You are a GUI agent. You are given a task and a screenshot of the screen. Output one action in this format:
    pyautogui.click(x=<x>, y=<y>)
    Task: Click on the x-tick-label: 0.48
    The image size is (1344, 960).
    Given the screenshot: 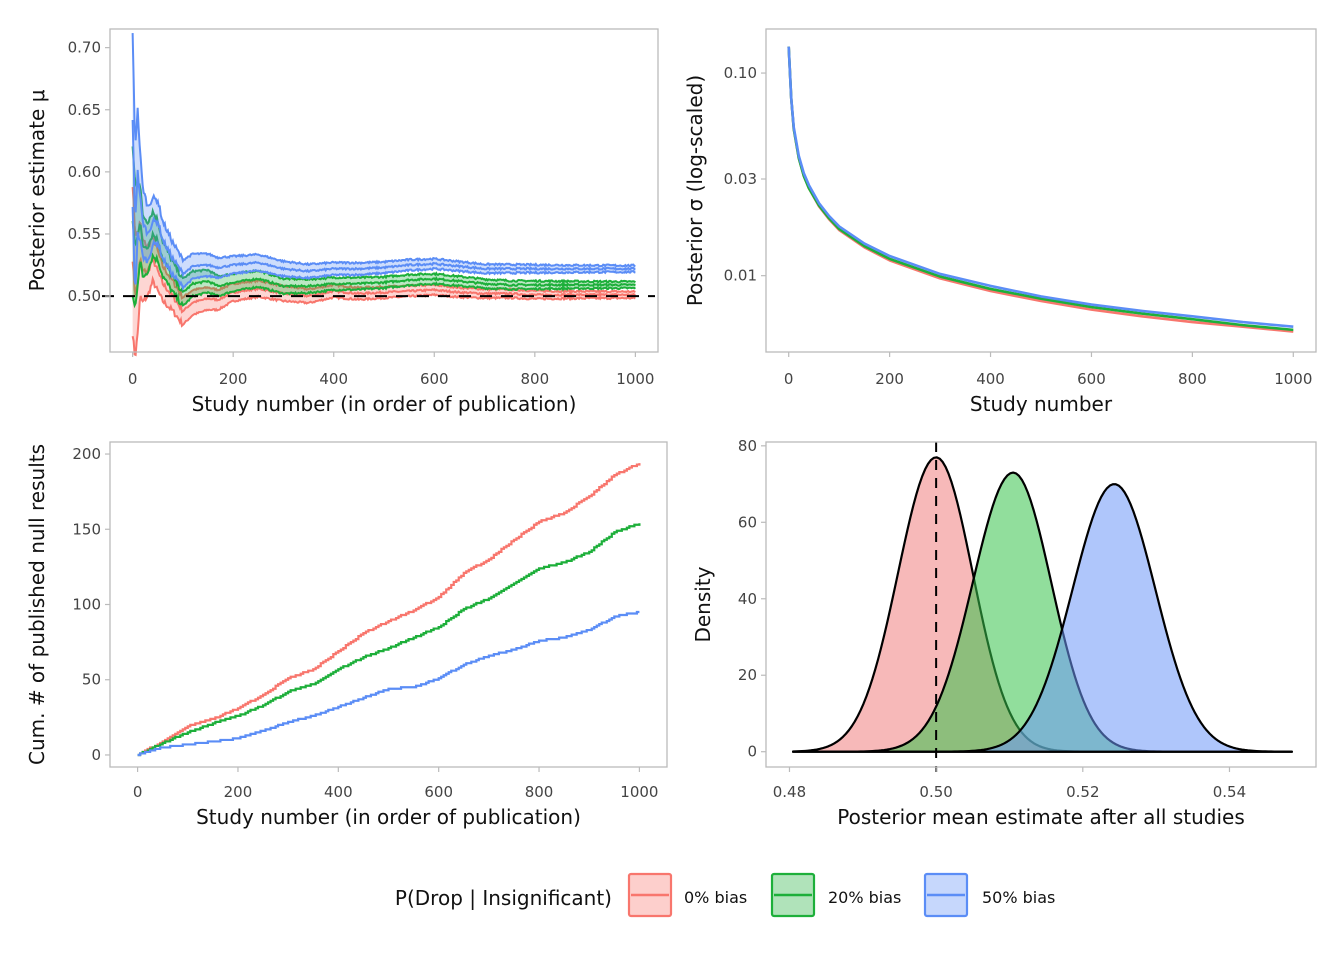 What is the action you would take?
    pyautogui.click(x=789, y=792)
    